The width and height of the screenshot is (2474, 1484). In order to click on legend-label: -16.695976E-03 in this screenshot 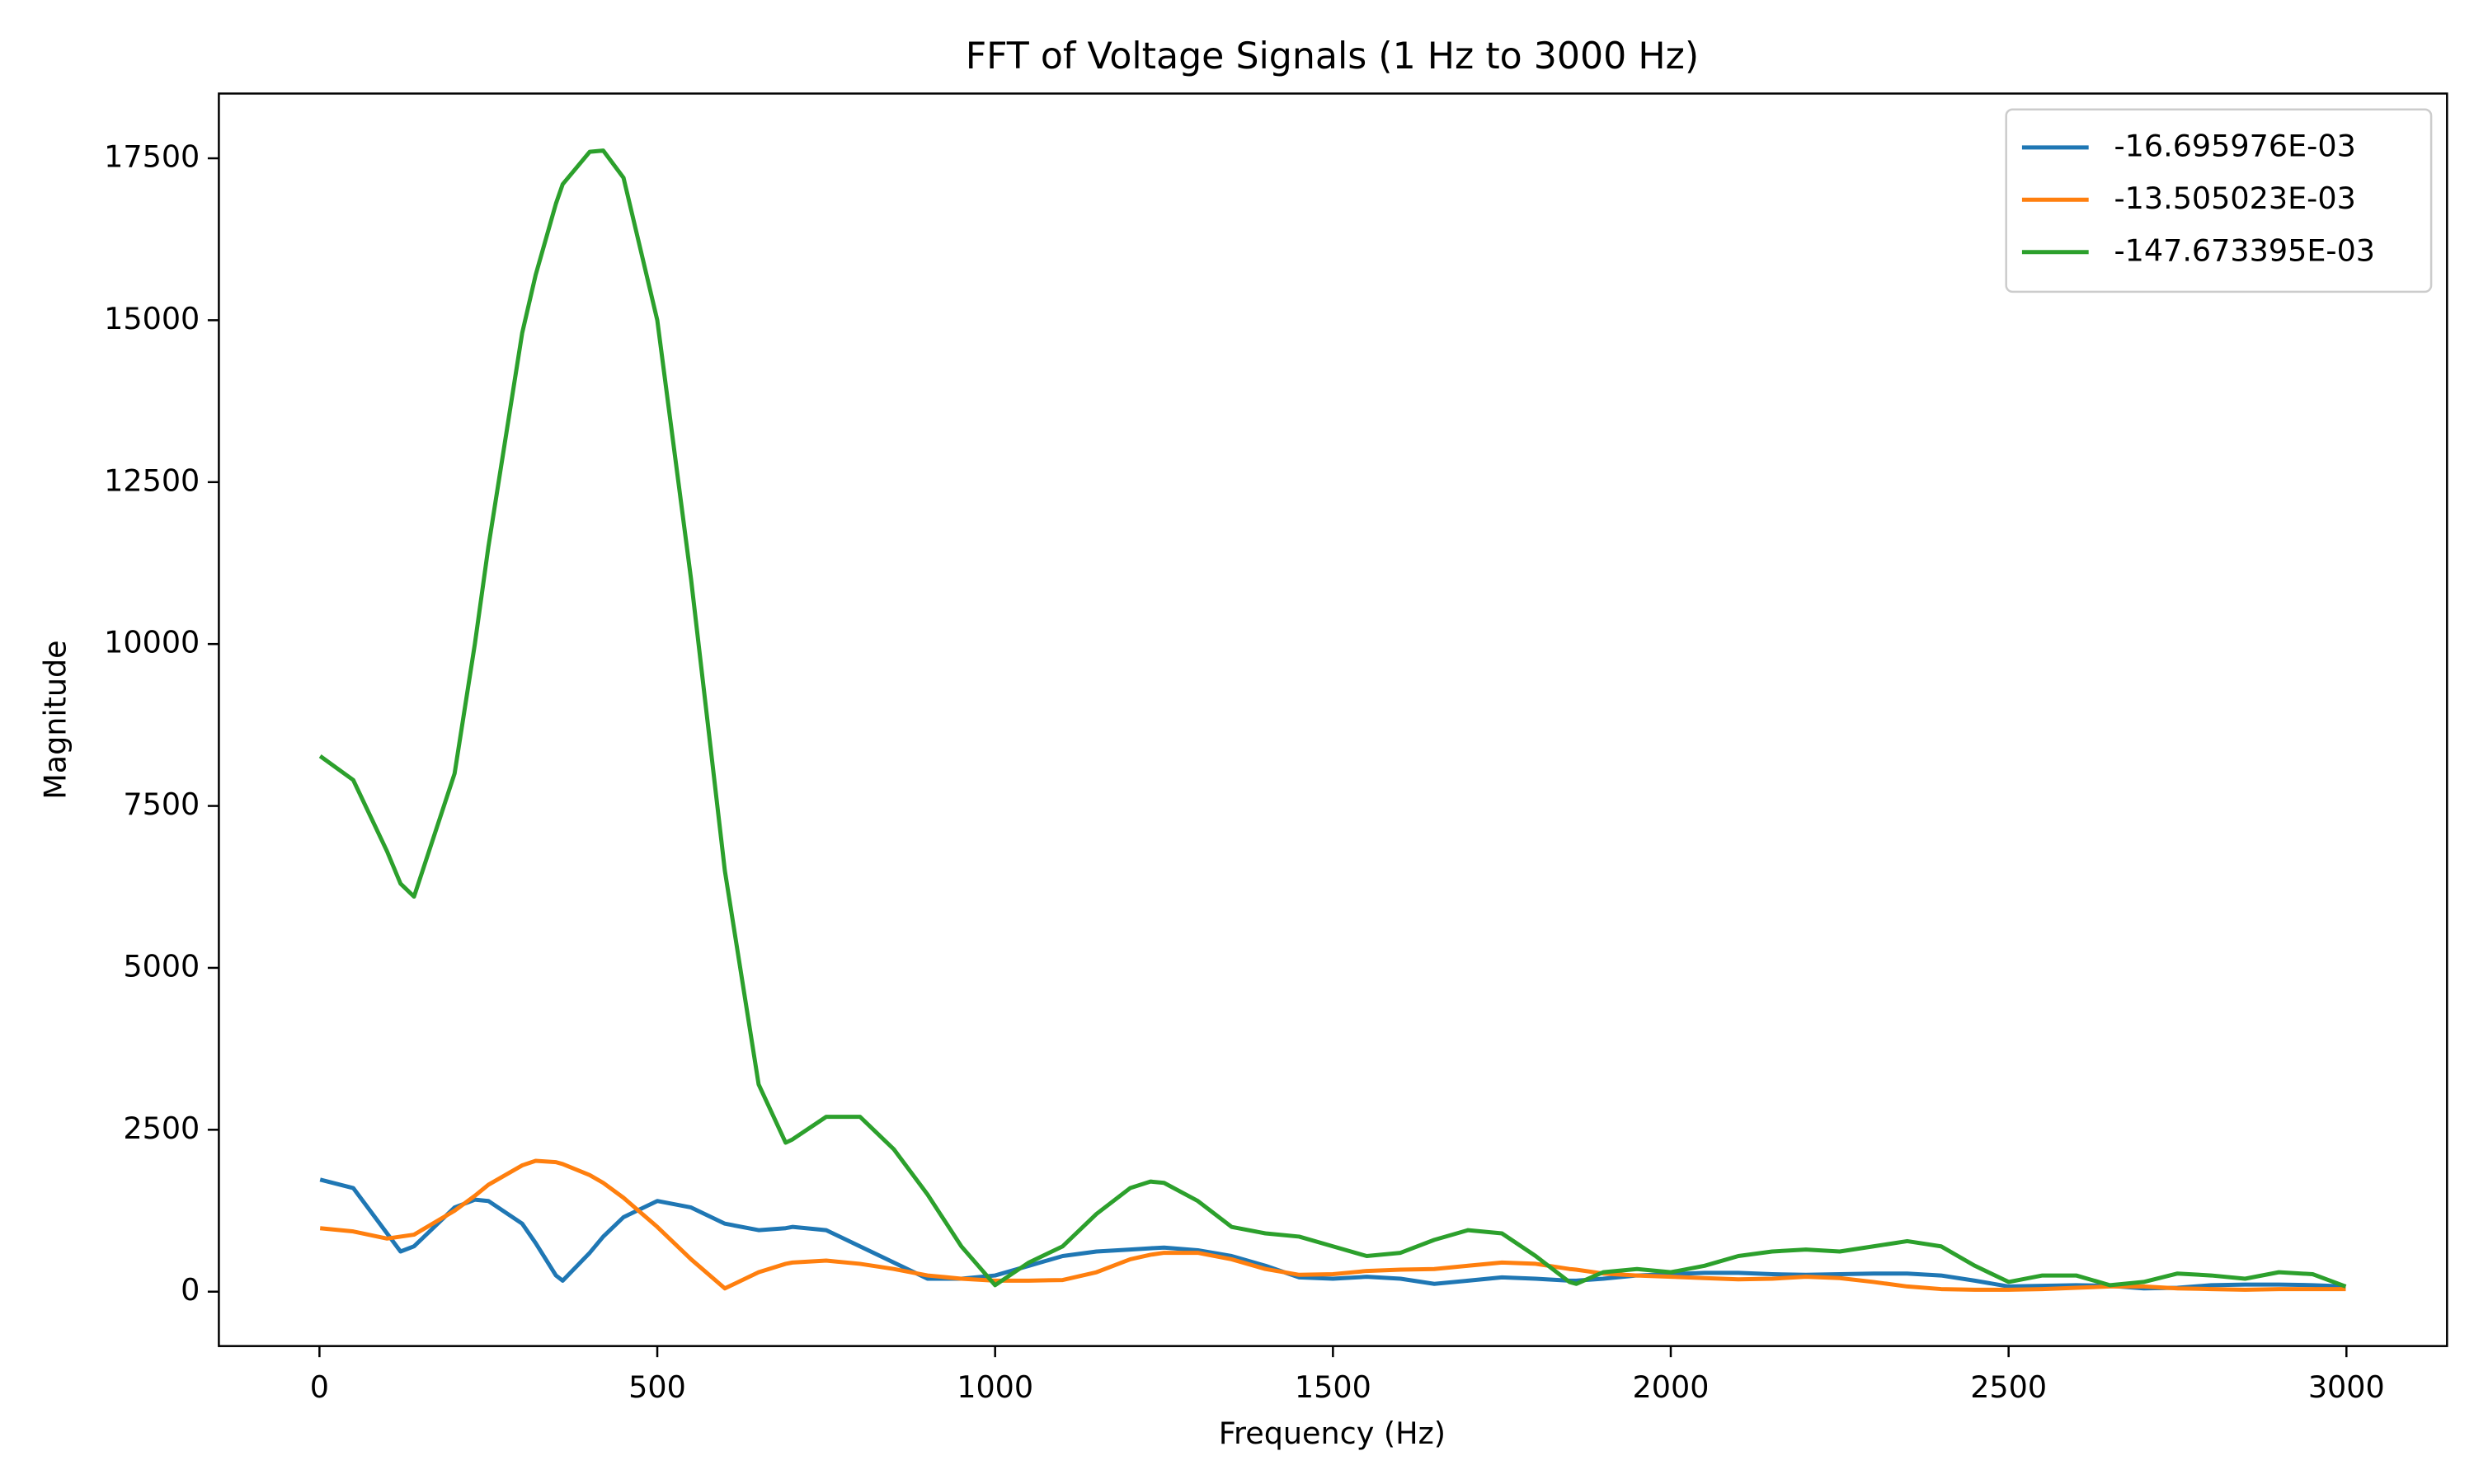, I will do `click(2234, 145)`.